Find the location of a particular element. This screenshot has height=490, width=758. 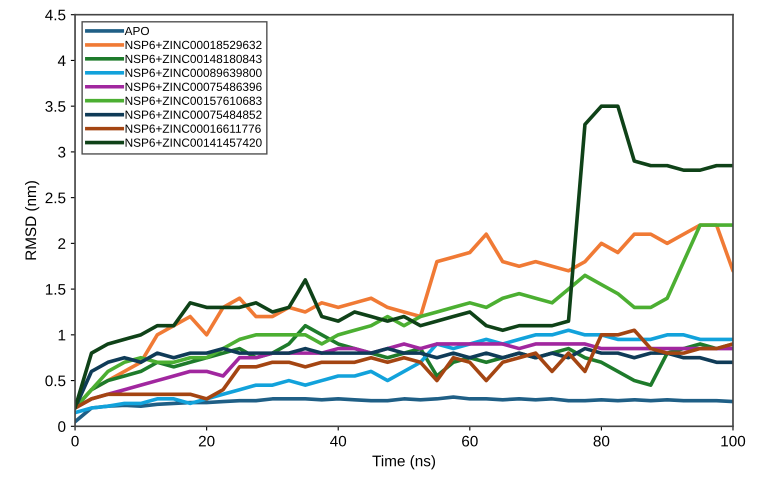

y-tick-label: 0 is located at coordinates (62, 426).